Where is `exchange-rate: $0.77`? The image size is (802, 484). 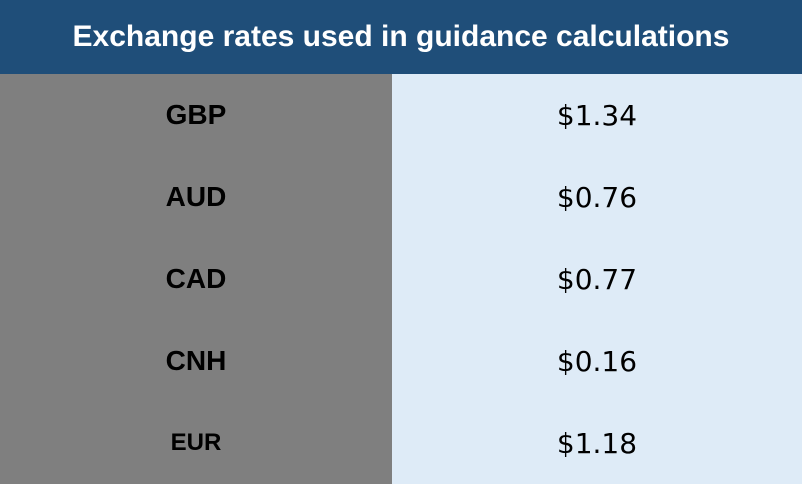 exchange-rate: $0.77 is located at coordinates (597, 279).